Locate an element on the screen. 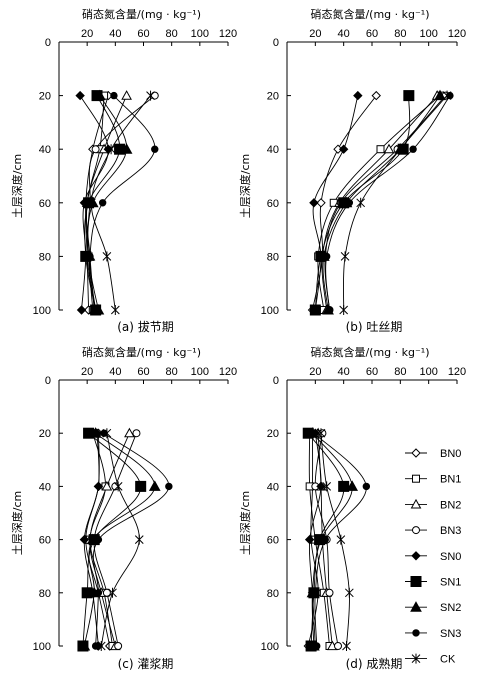 The image size is (483, 679). legend-label: SN0 is located at coordinates (450, 557).